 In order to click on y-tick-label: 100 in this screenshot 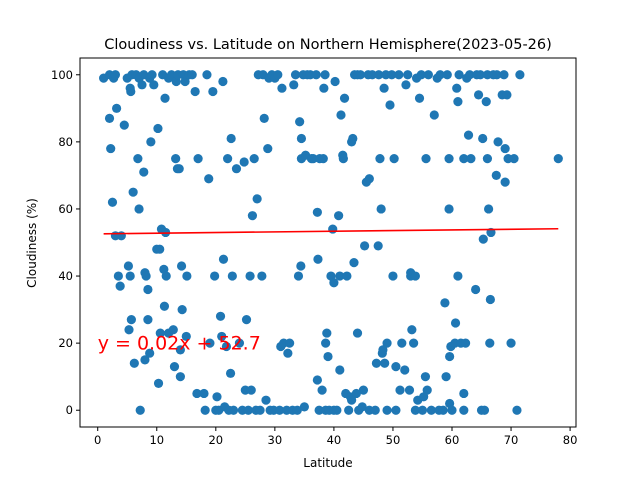, I will do `click(62, 75)`.